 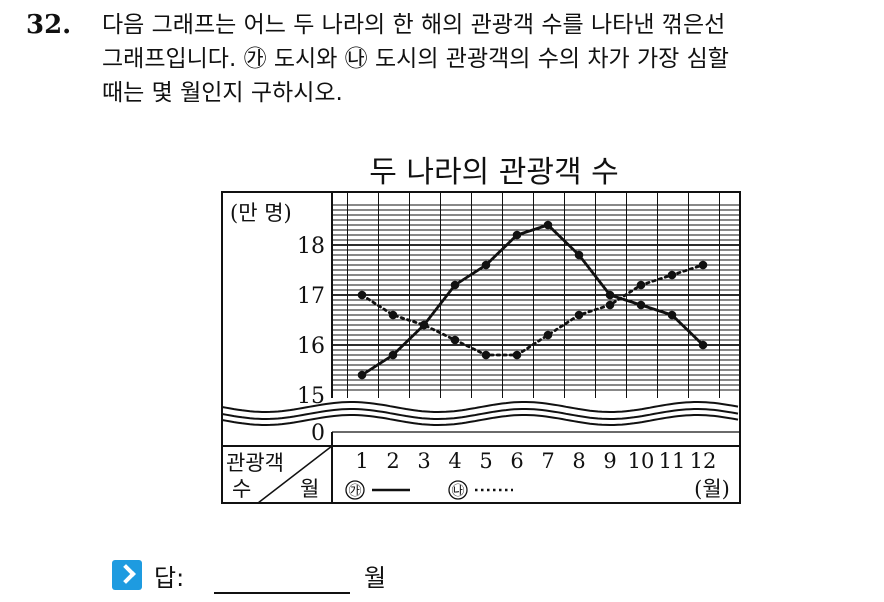 I want to click on y-tick-label: 15, so click(x=311, y=396).